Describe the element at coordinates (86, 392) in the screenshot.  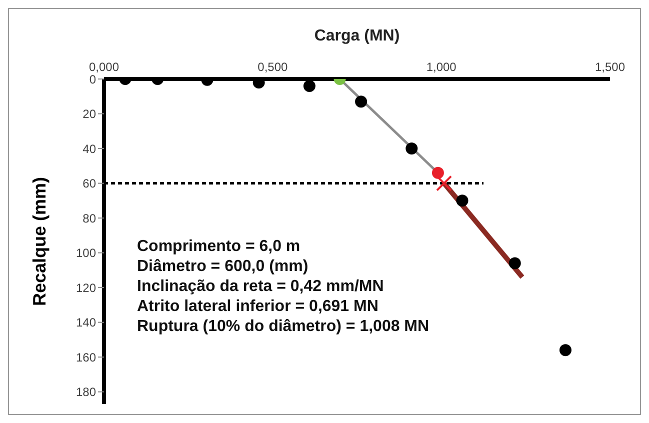
I see `y-tick-label: 180` at that location.